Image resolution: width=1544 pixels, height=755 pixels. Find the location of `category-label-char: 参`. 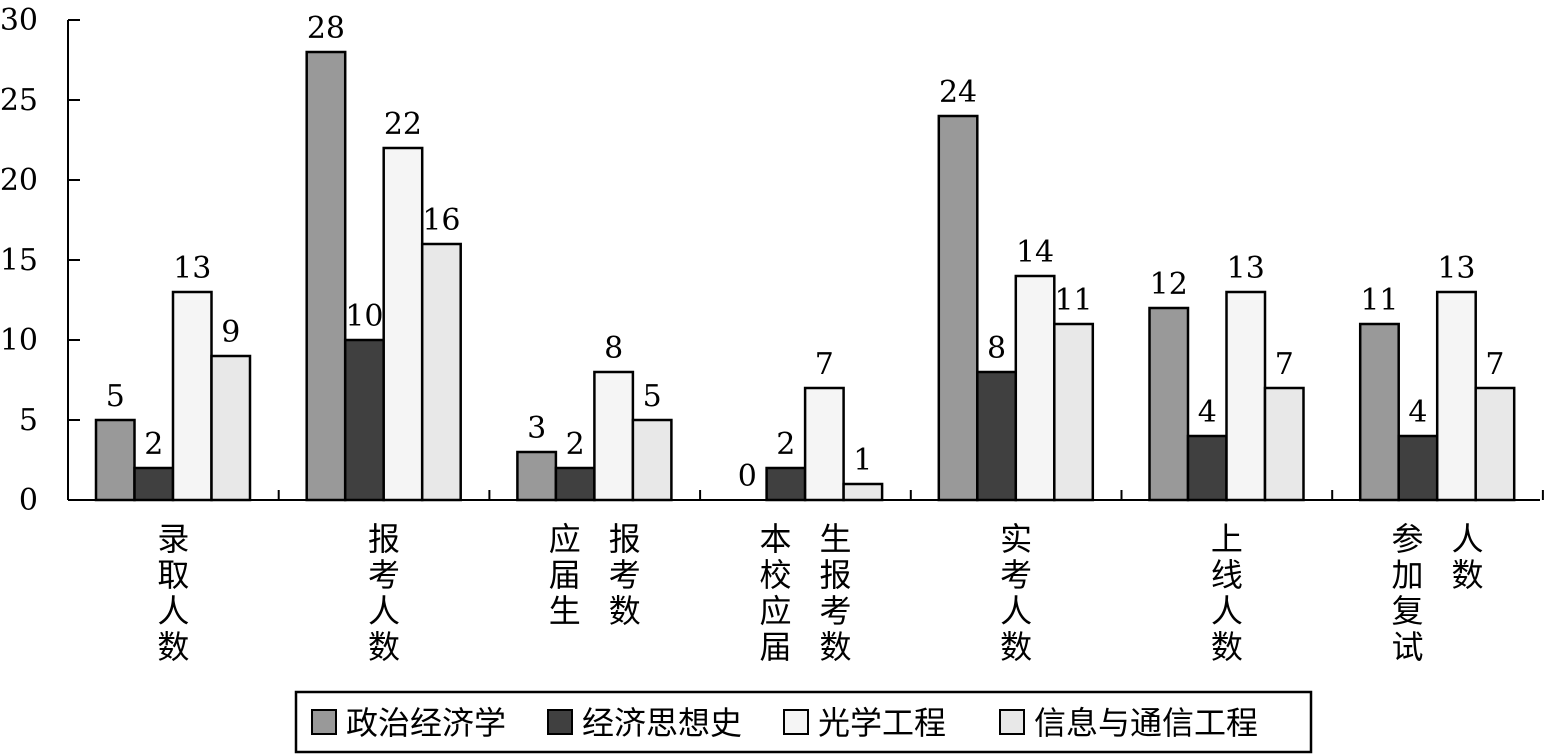

category-label-char: 参 is located at coordinates (1408, 539).